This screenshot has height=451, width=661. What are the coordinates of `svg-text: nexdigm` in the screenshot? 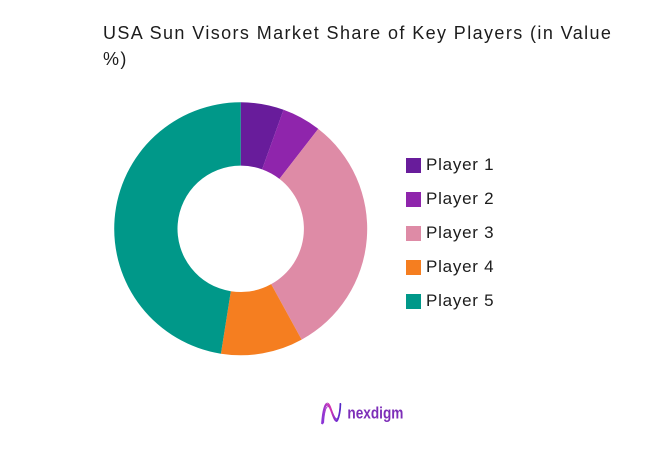 It's located at (375, 412).